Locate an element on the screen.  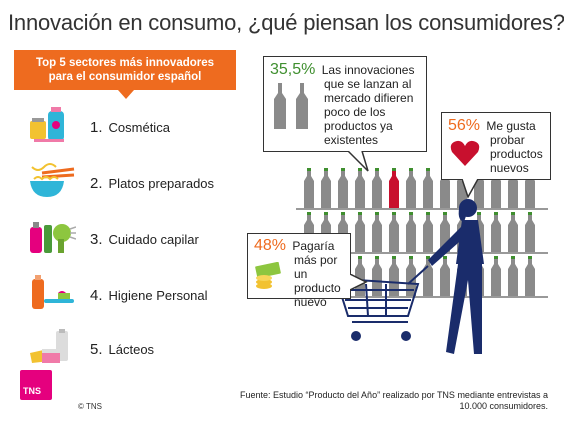
sector-item-prepared-dishes: 2. Platos preparados is located at coordinates (143, 183).